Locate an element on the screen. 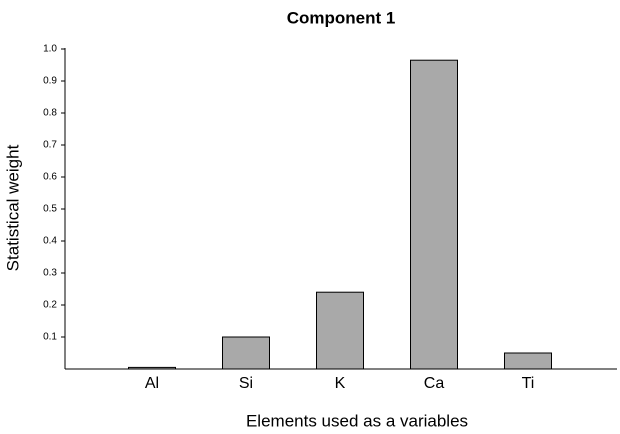  y-tick-label: 0.6 is located at coordinates (50, 177).